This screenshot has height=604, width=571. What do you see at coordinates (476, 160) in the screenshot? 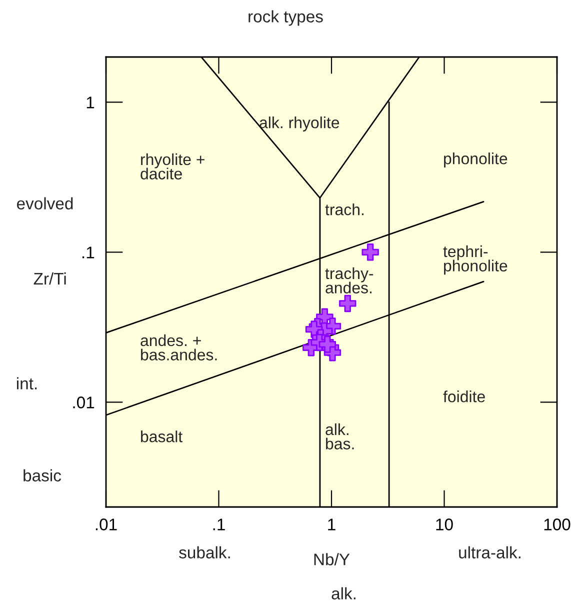
I see `annotation: phonolite` at bounding box center [476, 160].